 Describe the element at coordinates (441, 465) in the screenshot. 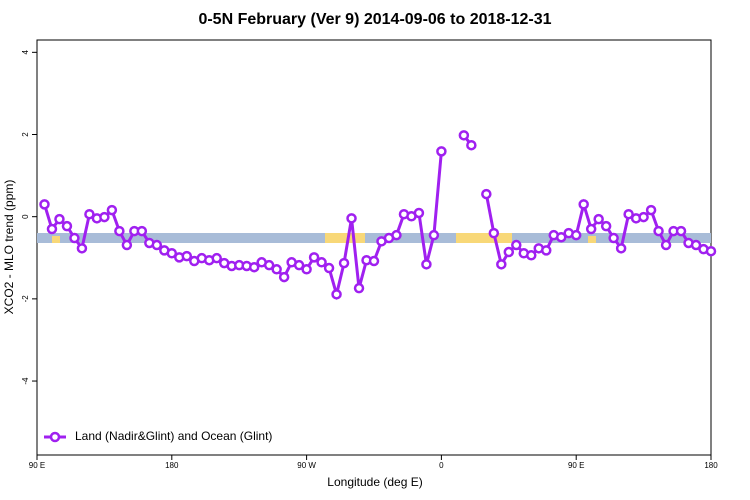

I see `x-tick-label: 0` at that location.